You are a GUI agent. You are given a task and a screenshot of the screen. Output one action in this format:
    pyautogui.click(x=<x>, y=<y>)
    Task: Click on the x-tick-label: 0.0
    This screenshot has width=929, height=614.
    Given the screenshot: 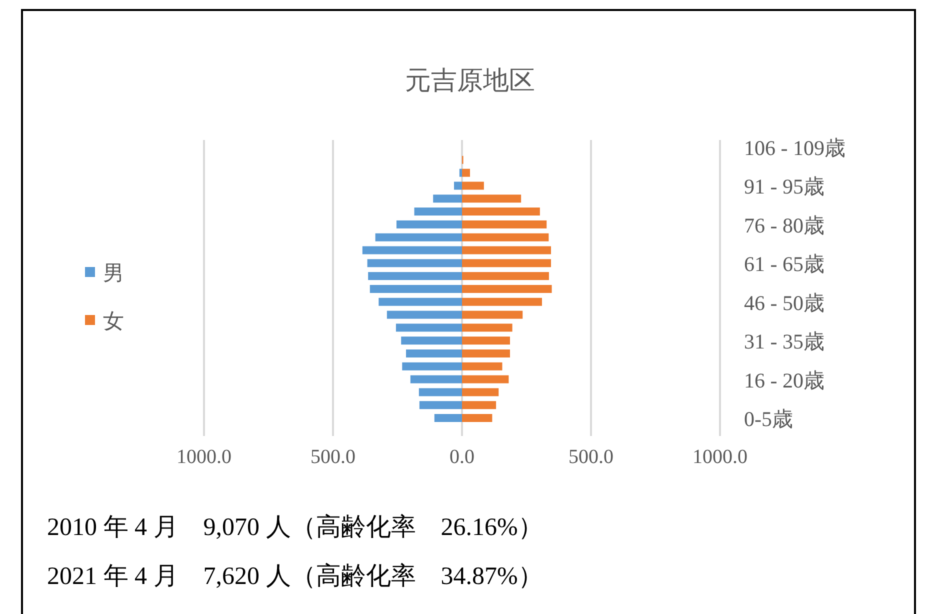 What is the action you would take?
    pyautogui.click(x=462, y=457)
    